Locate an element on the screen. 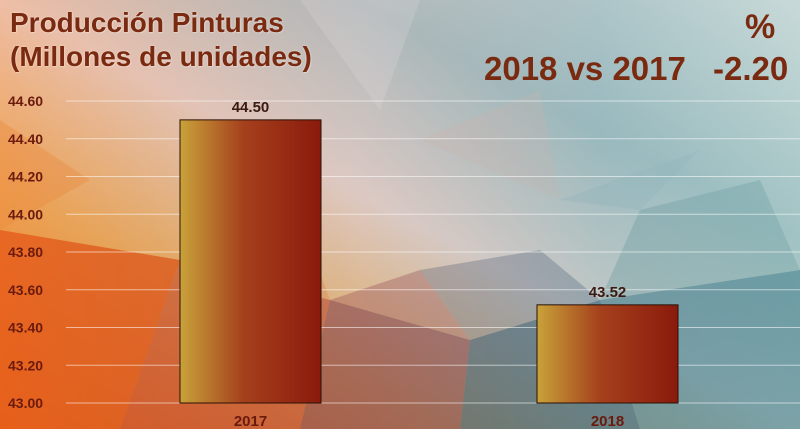  x-axis: 2017 2018 is located at coordinates (429, 421).